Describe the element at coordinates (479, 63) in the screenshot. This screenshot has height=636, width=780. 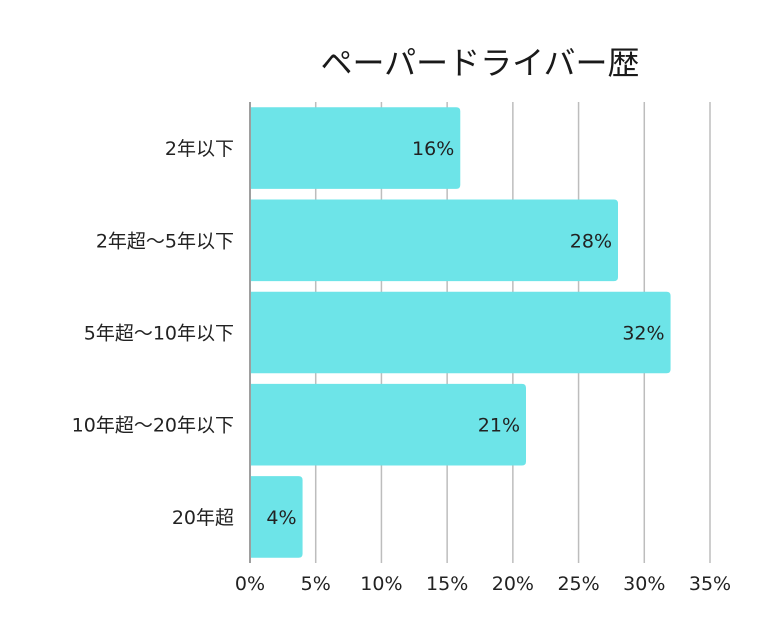
I see `chart-title: ペーパードライバー歴` at that location.